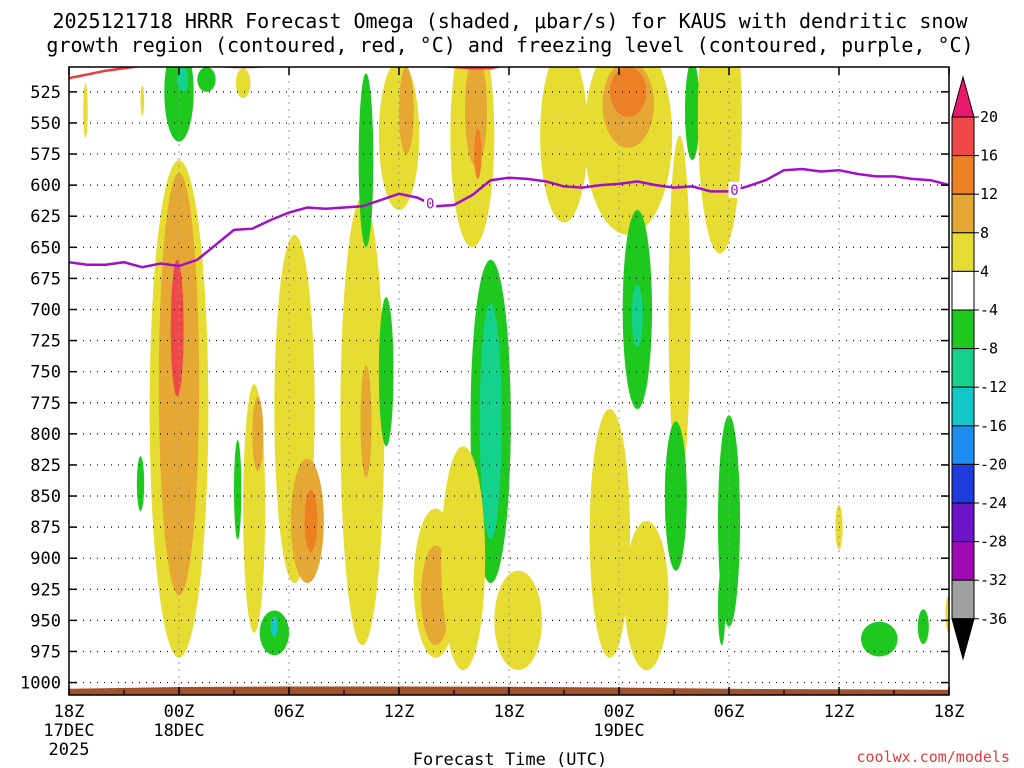  Describe the element at coordinates (839, 712) in the screenshot. I see `x-tick-label-7-0: 12Z` at that location.